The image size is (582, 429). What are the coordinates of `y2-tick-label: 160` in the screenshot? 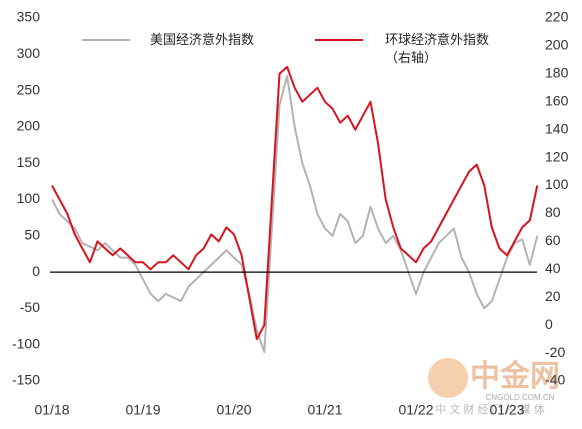 It's located at (557, 100).